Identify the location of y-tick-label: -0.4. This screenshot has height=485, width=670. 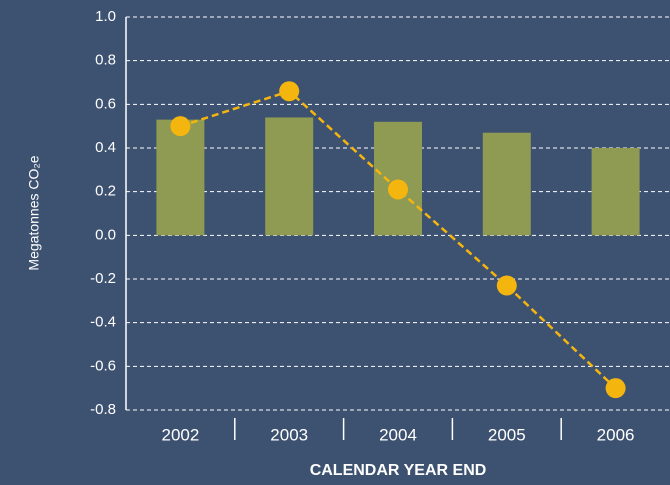
(103, 322).